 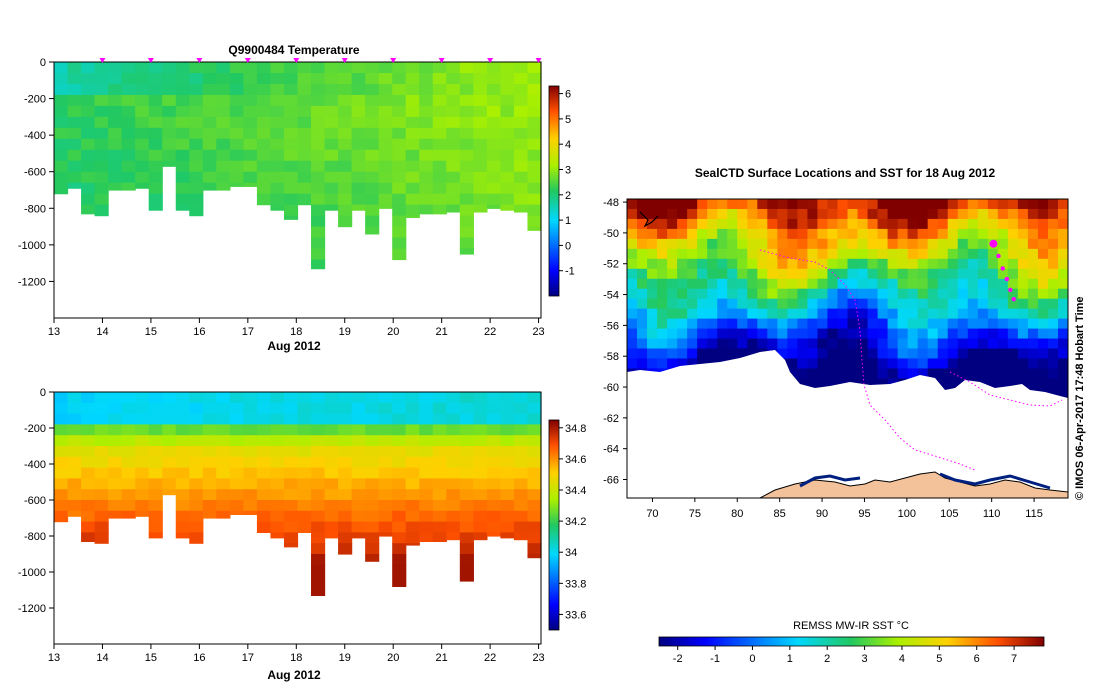 I want to click on y-tick-label: -1200, so click(x=32, y=282).